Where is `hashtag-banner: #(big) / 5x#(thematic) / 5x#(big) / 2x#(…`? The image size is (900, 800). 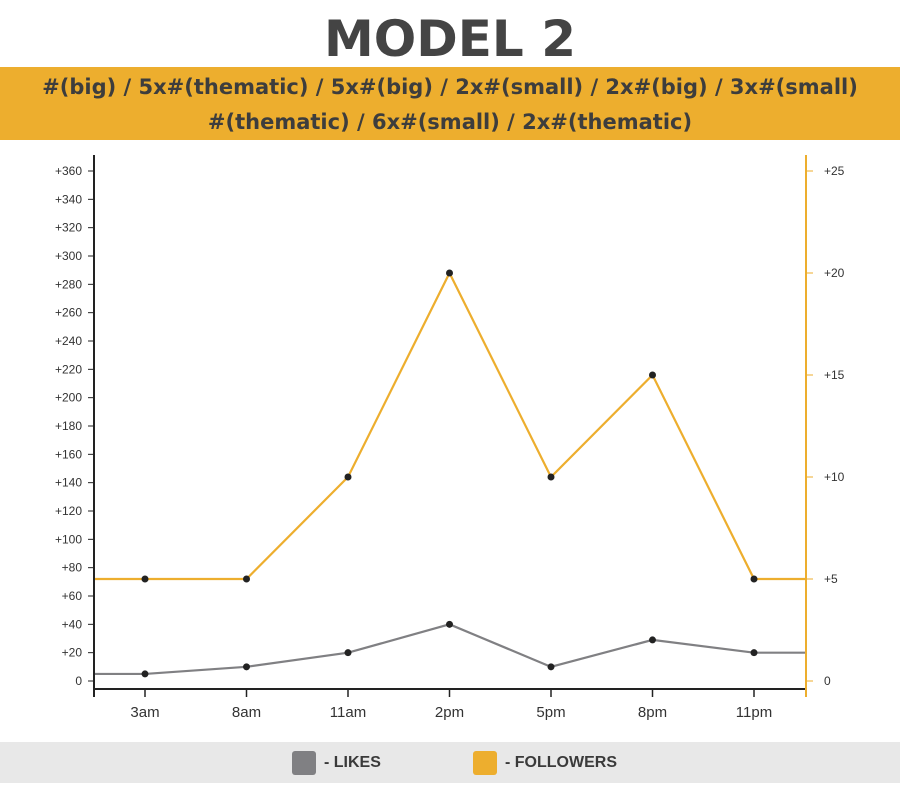
hashtag-banner: #(big) / 5x#(thematic) / 5x#(big) / 2x#(… is located at coordinates (450, 103).